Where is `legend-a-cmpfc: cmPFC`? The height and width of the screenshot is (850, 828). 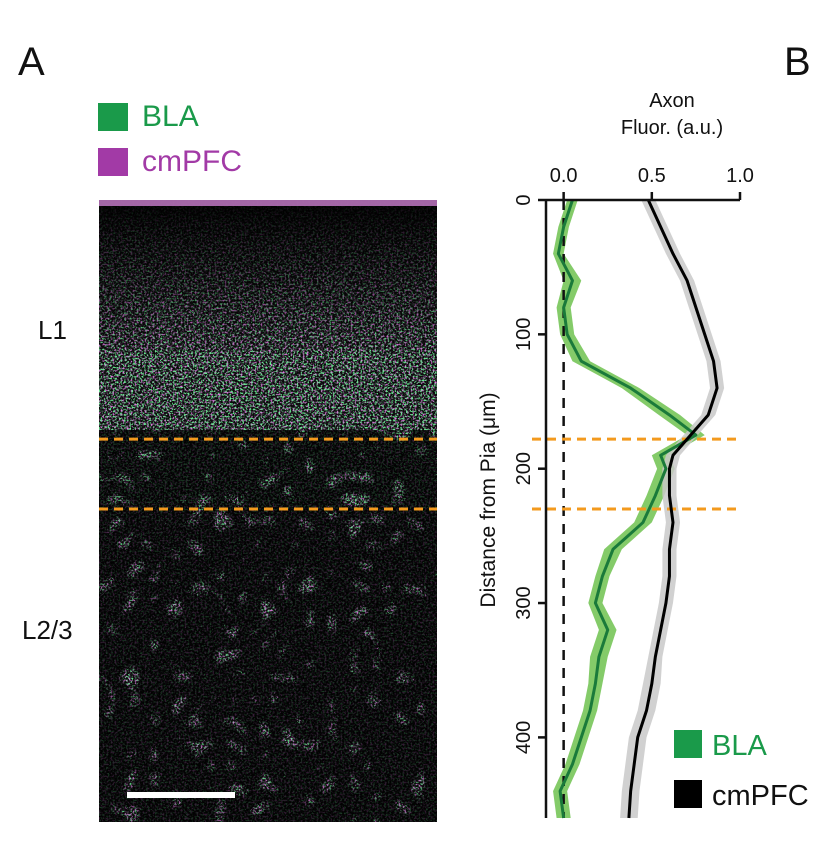
legend-a-cmpfc: cmPFC is located at coordinates (170, 162).